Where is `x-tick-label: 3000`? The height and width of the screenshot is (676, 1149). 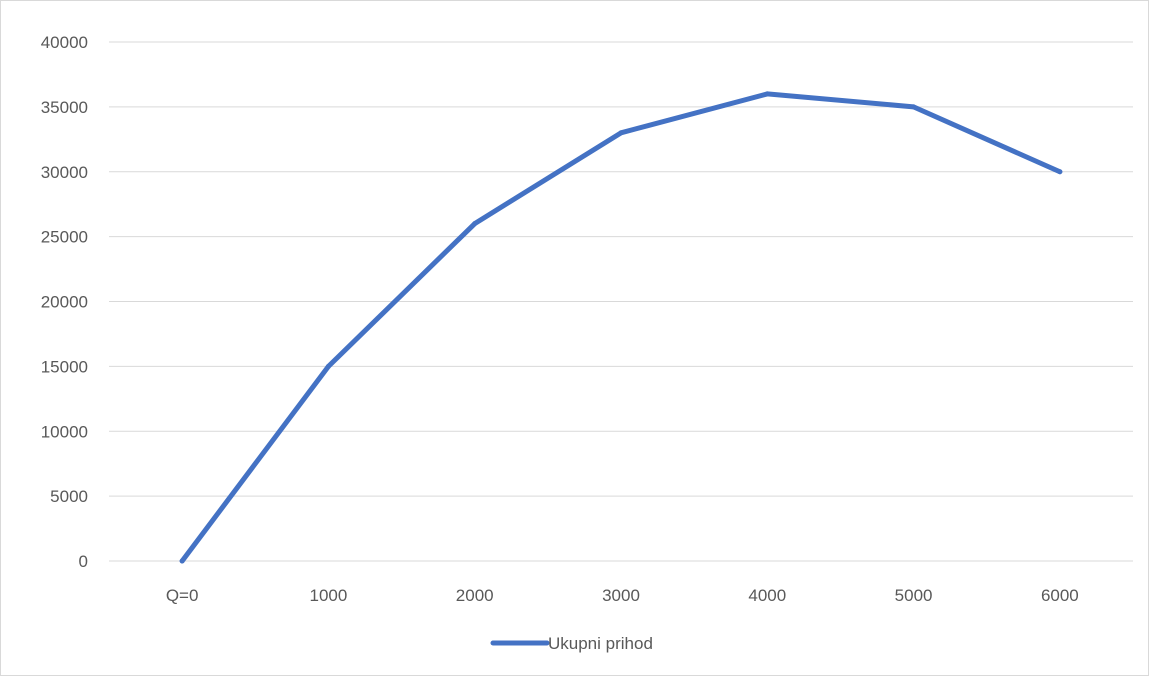
x-tick-label: 3000 is located at coordinates (621, 595).